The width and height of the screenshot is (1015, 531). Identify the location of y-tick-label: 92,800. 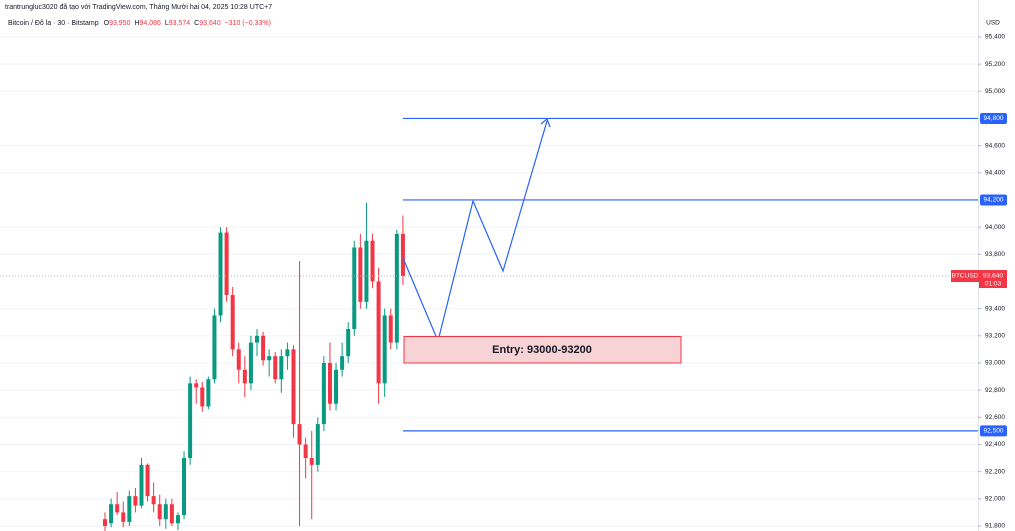
(995, 390).